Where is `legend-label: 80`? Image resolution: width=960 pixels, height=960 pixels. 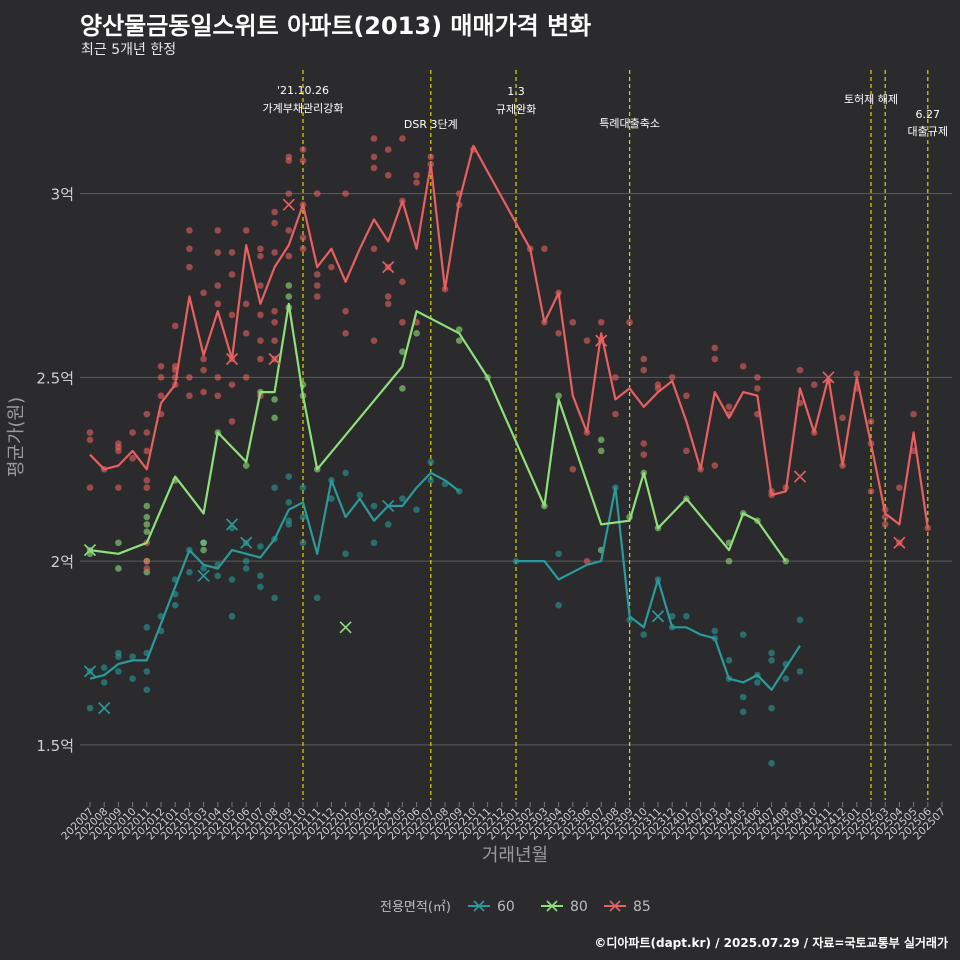 legend-label: 80 is located at coordinates (579, 907).